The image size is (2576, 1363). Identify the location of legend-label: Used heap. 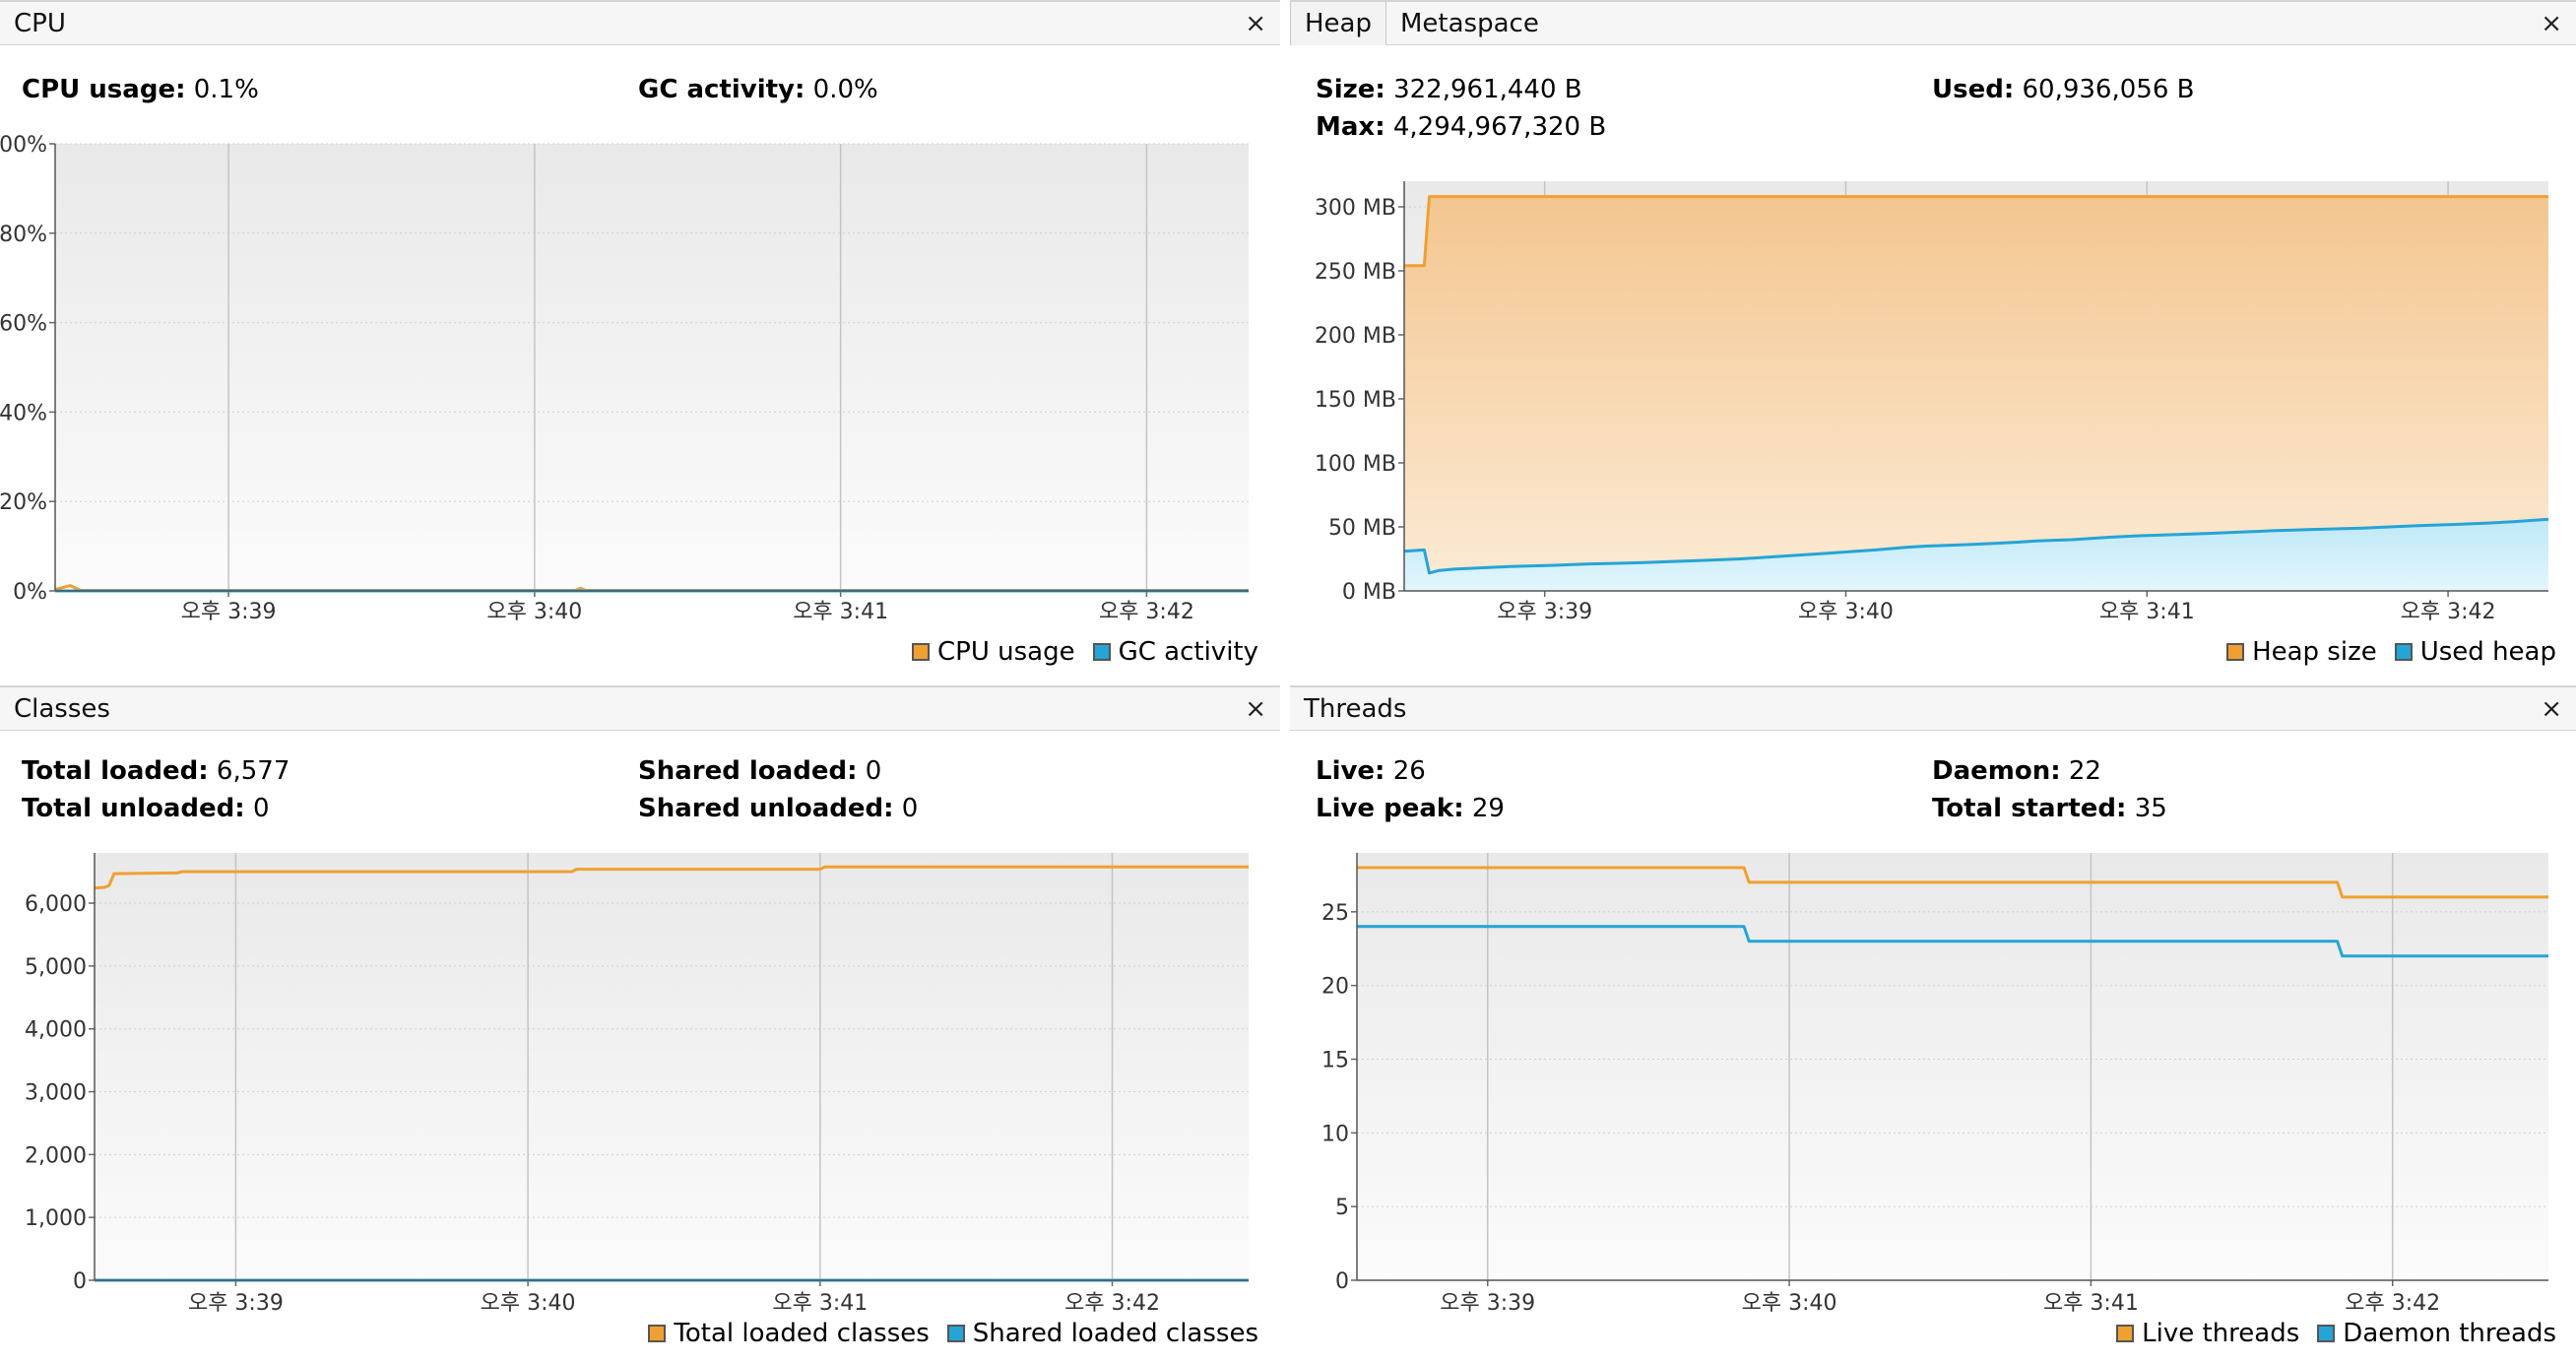
(2487, 652).